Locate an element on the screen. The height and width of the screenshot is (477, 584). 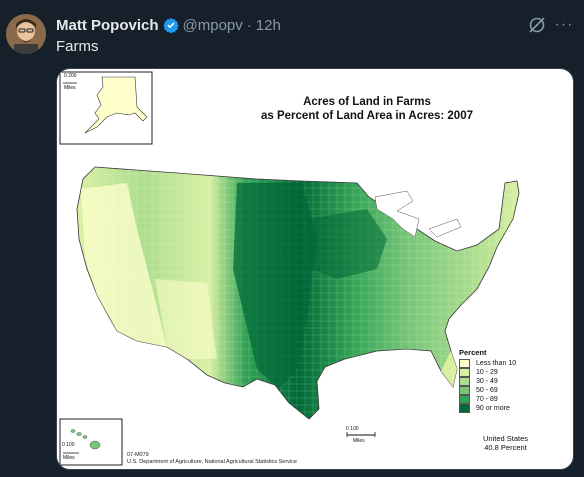
hawaii-islands is located at coordinates (85, 439).